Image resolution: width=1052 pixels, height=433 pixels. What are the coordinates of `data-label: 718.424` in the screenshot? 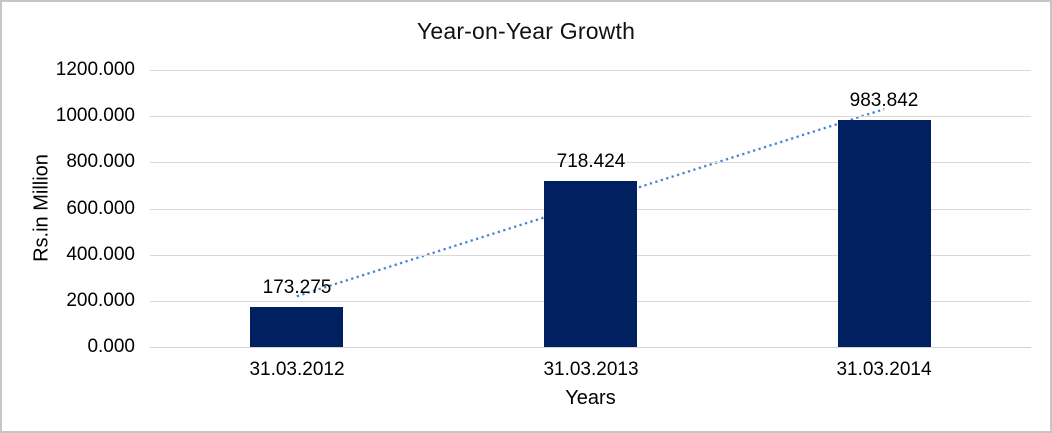 It's located at (591, 161).